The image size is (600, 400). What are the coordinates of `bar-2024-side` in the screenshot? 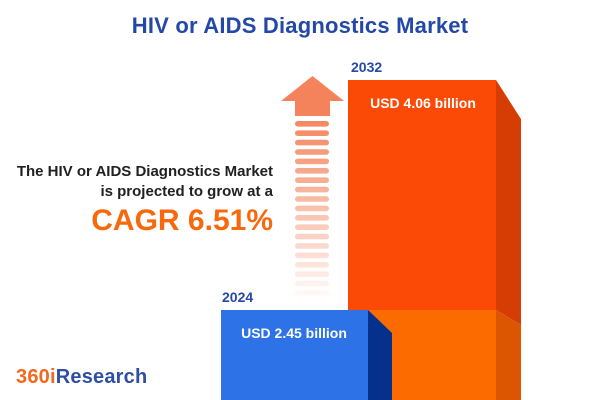 It's located at (380, 355).